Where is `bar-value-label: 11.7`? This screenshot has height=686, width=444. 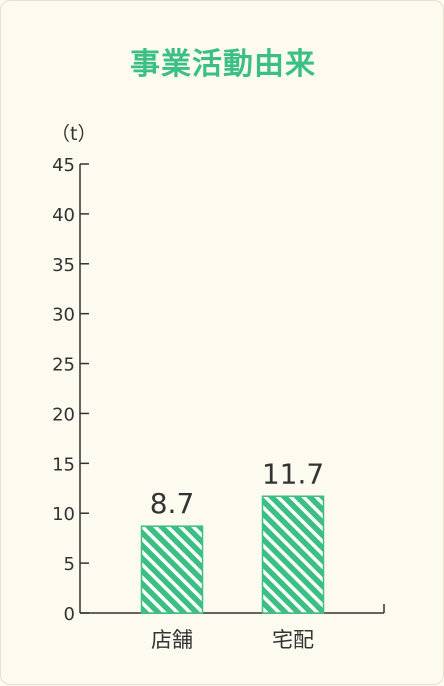
bar-value-label: 11.7 is located at coordinates (293, 473).